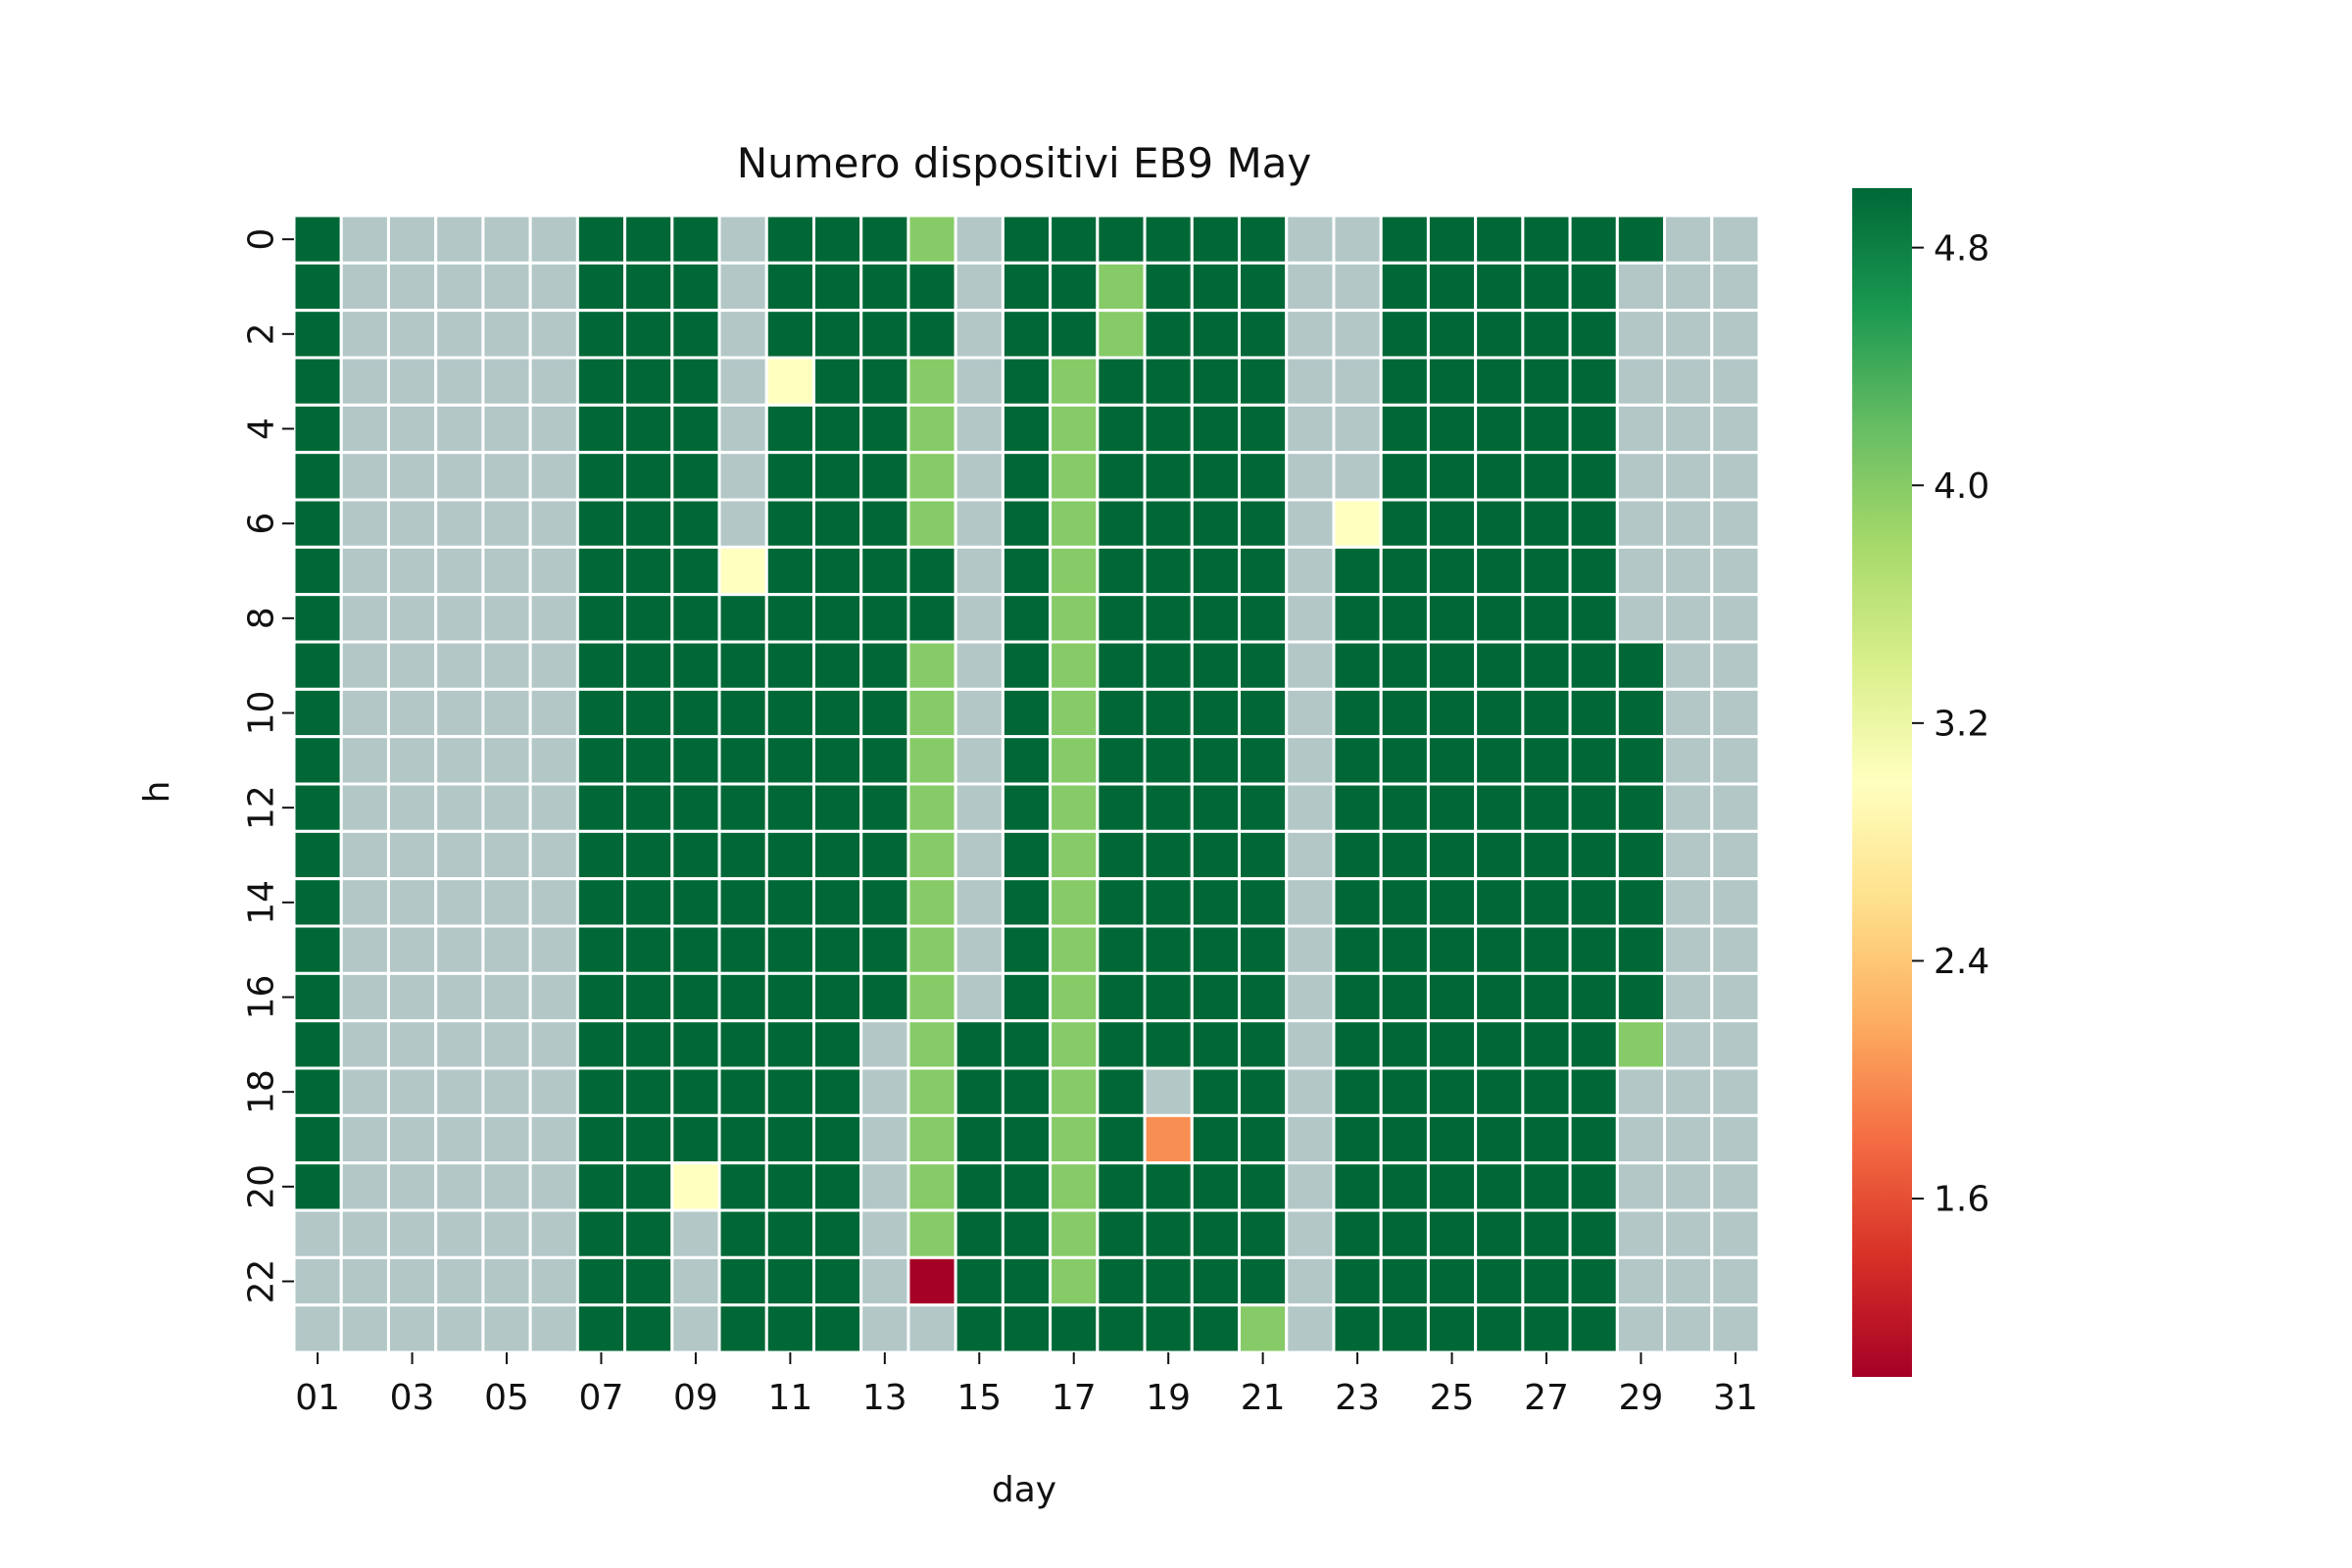 This screenshot has width=2352, height=1568. I want to click on x-tick-label: 23, so click(1357, 1398).